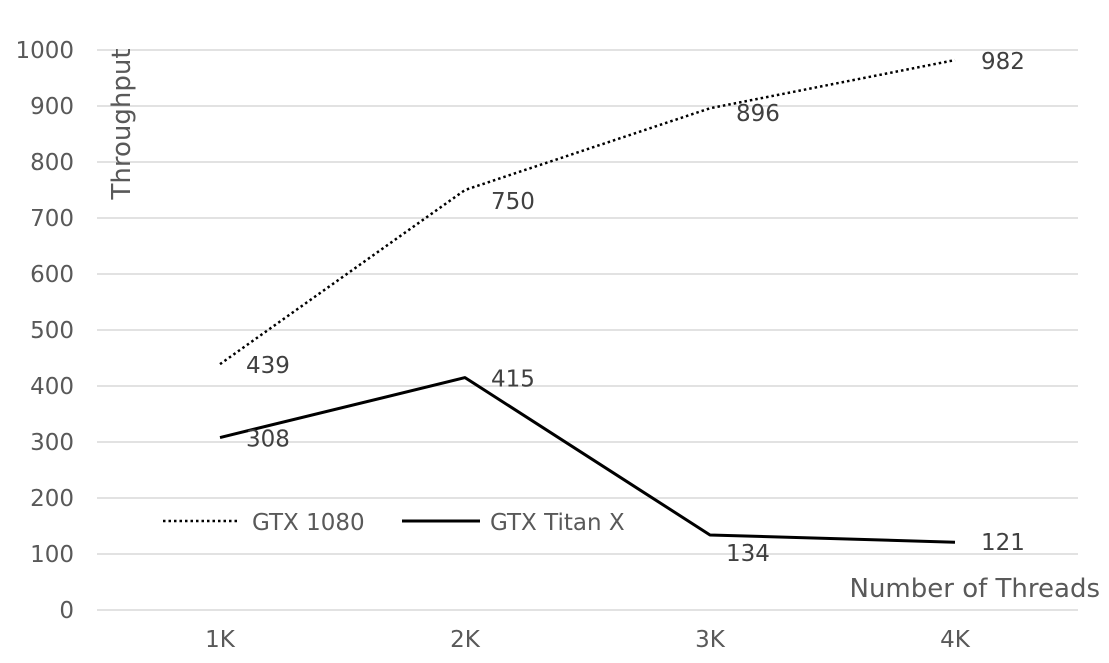 This screenshot has height=663, width=1109. What do you see at coordinates (52, 555) in the screenshot?
I see `y-tick-label: 100` at bounding box center [52, 555].